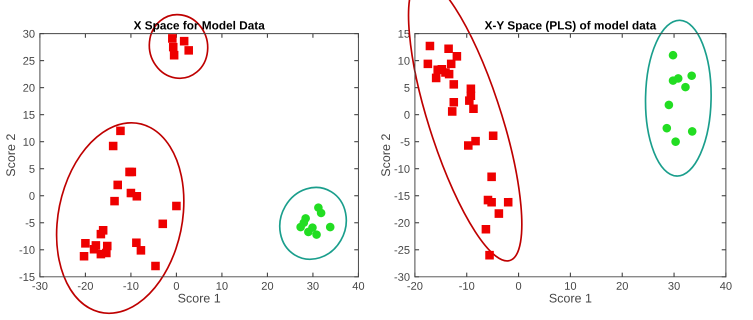 This screenshot has height=320, width=753. I want to click on y-tick-label: -25, so click(402, 250).